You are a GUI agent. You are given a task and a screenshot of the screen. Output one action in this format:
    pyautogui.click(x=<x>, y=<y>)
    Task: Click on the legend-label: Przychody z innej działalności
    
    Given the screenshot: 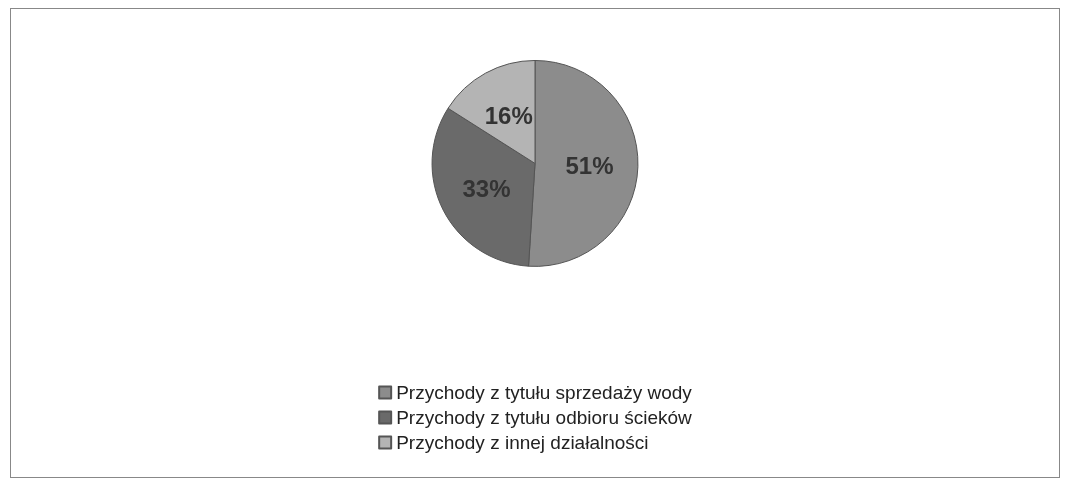 What is the action you would take?
    pyautogui.click(x=522, y=442)
    